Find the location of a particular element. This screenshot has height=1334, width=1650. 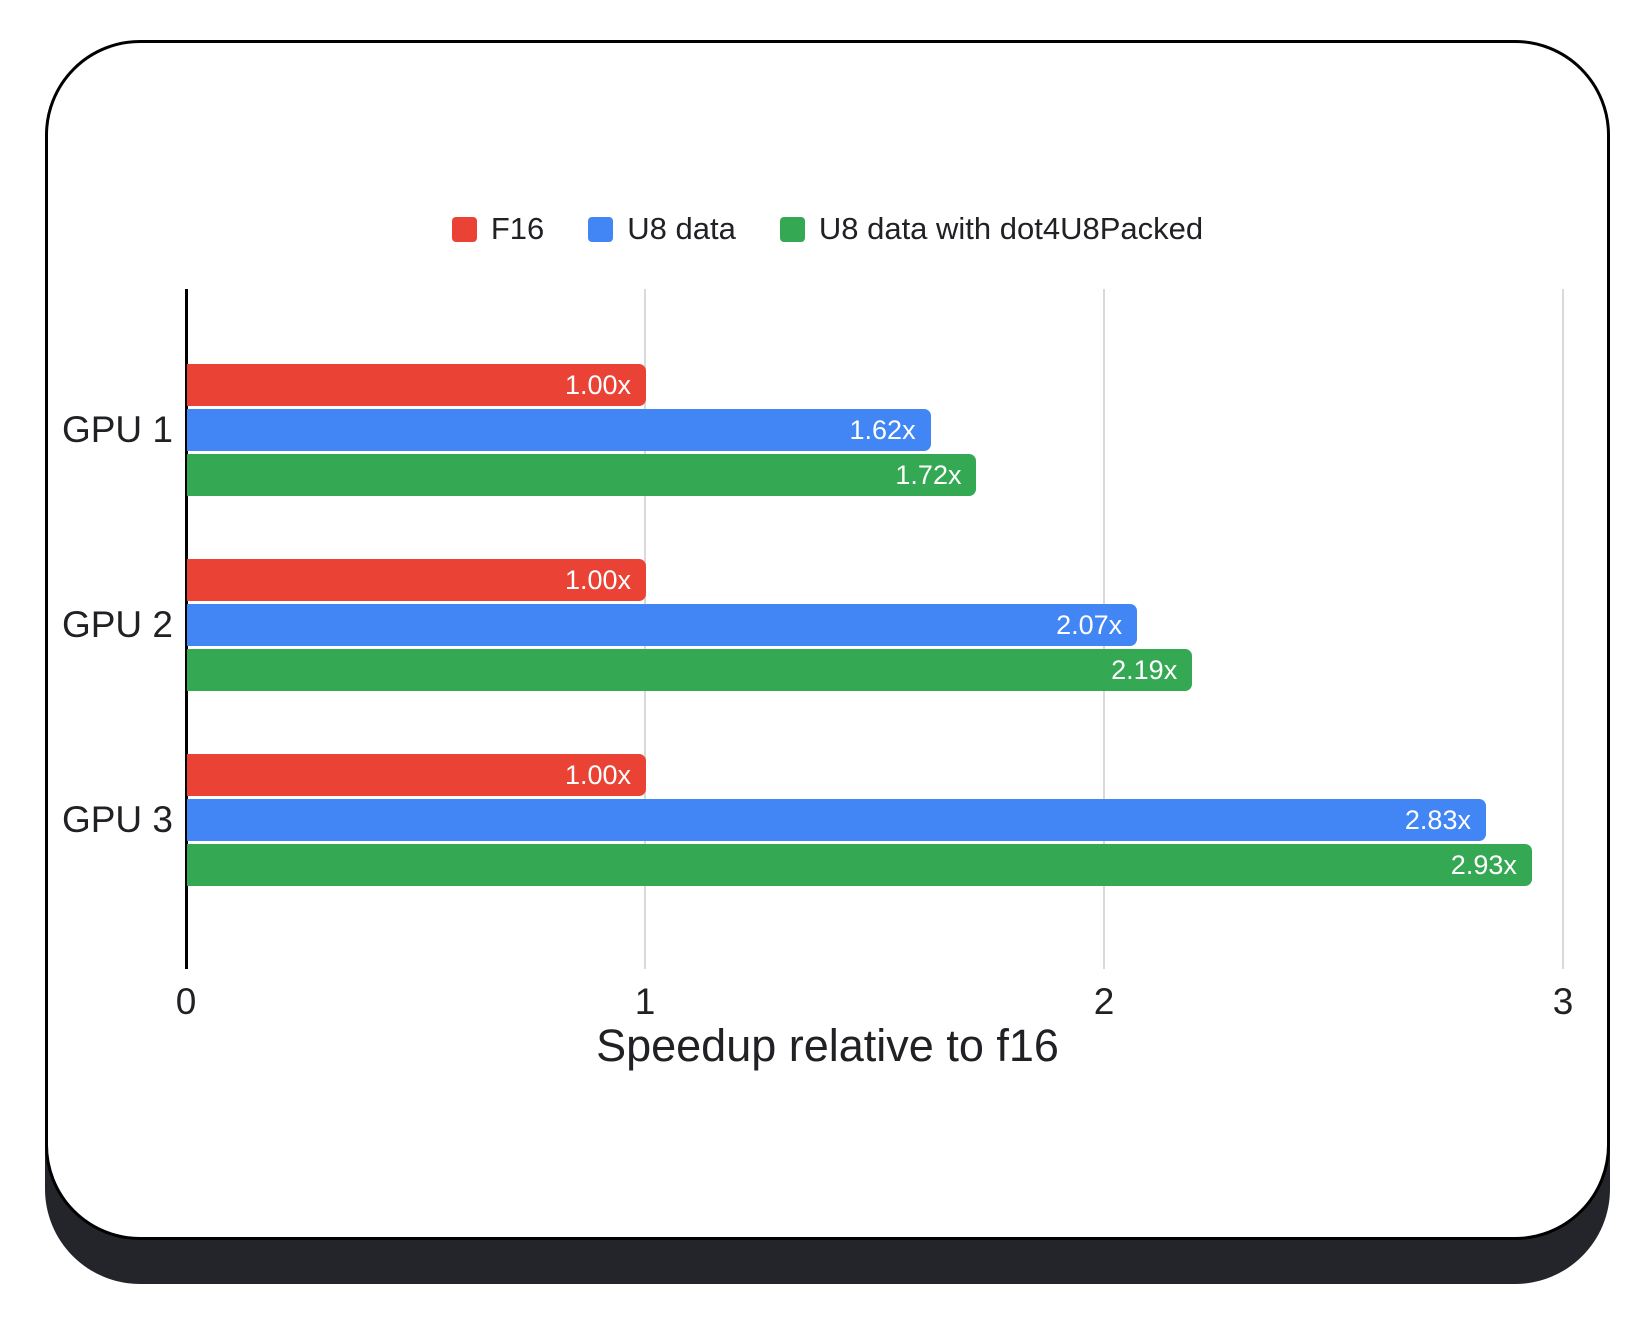

x-axis-title: Speedup relative to f16 is located at coordinates (827, 1045).